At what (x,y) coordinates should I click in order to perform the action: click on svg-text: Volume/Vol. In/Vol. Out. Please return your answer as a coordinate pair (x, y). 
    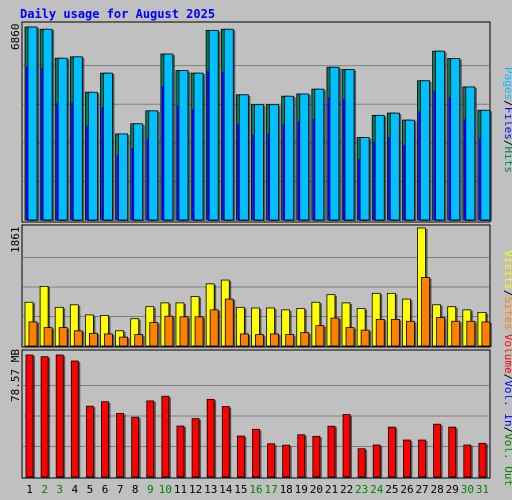
    Looking at the image, I should click on (507, 410).